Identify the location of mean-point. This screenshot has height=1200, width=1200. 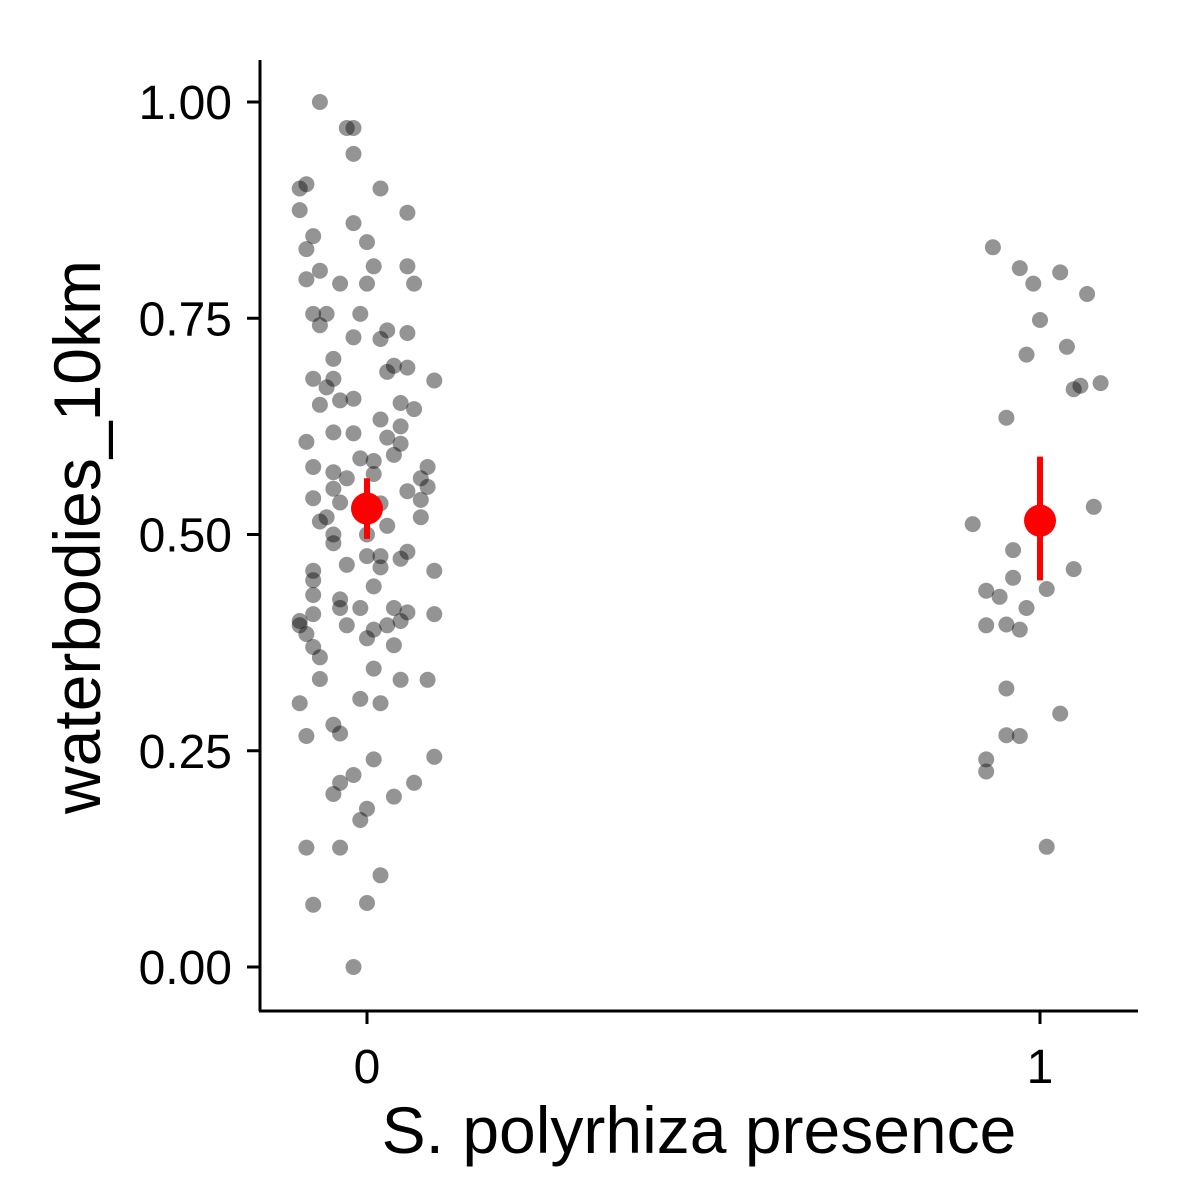
(1040, 520).